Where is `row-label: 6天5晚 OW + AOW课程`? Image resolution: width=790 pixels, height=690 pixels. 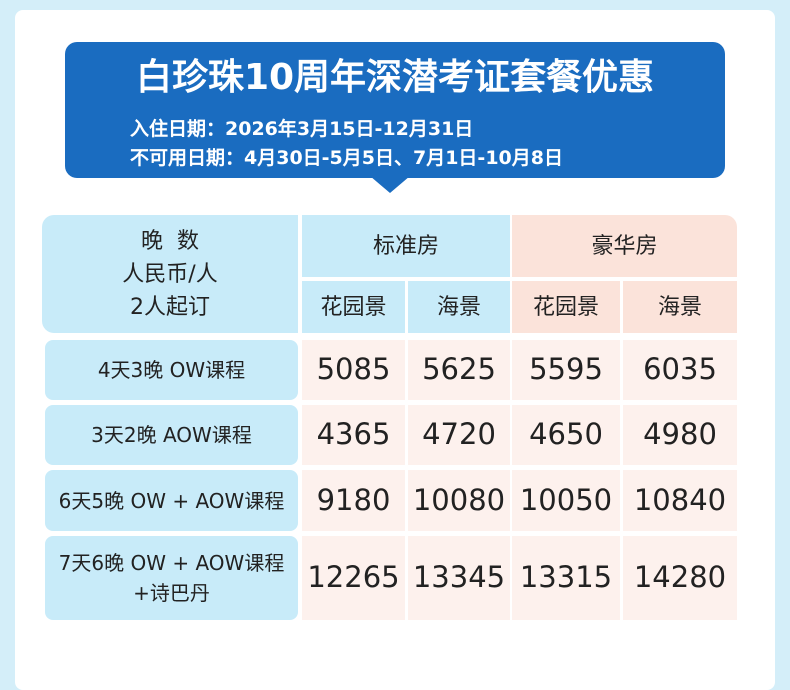
row-label: 6天5晚 OW + AOW课程 is located at coordinates (171, 500).